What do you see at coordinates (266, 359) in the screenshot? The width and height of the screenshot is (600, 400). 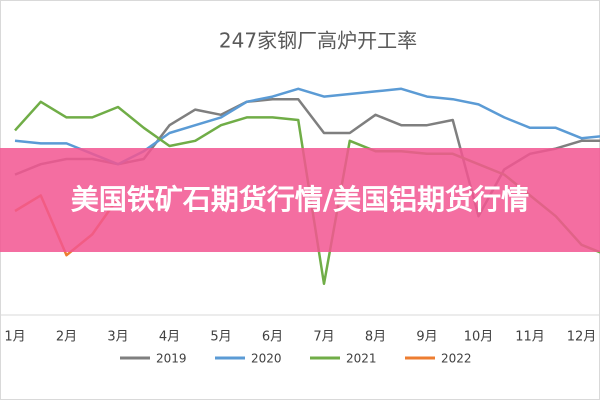 I see `legend-label: 2020` at bounding box center [266, 359].